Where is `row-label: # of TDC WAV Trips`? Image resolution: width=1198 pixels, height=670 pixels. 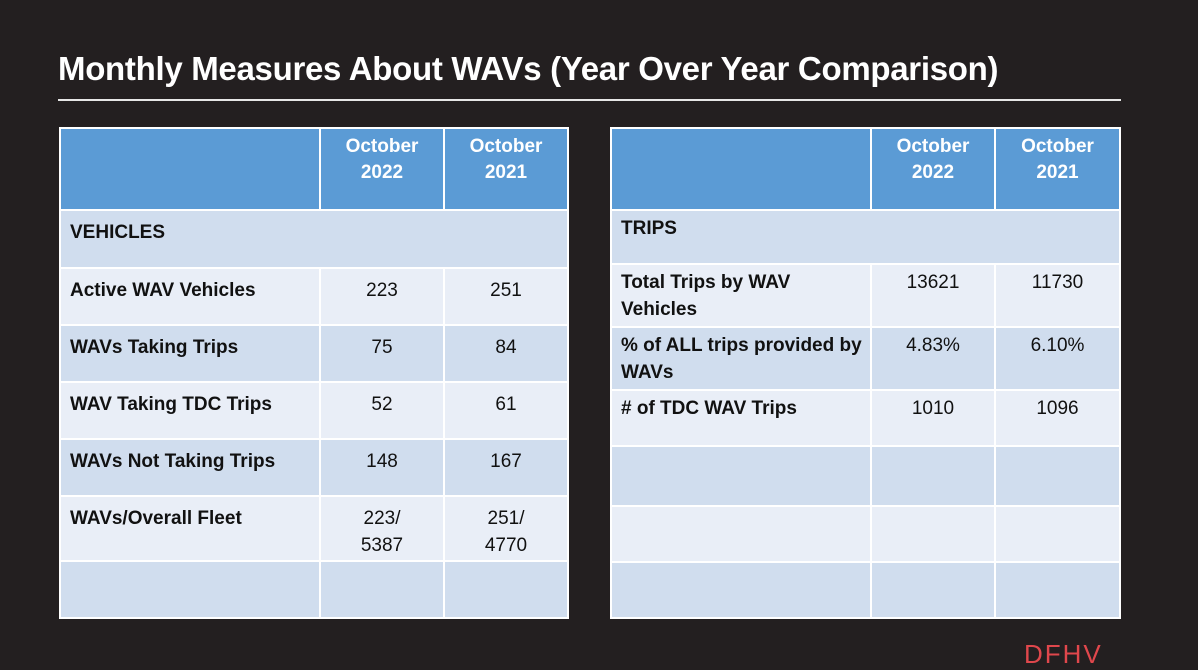
row-label: # of TDC WAV Trips is located at coordinates (741, 418).